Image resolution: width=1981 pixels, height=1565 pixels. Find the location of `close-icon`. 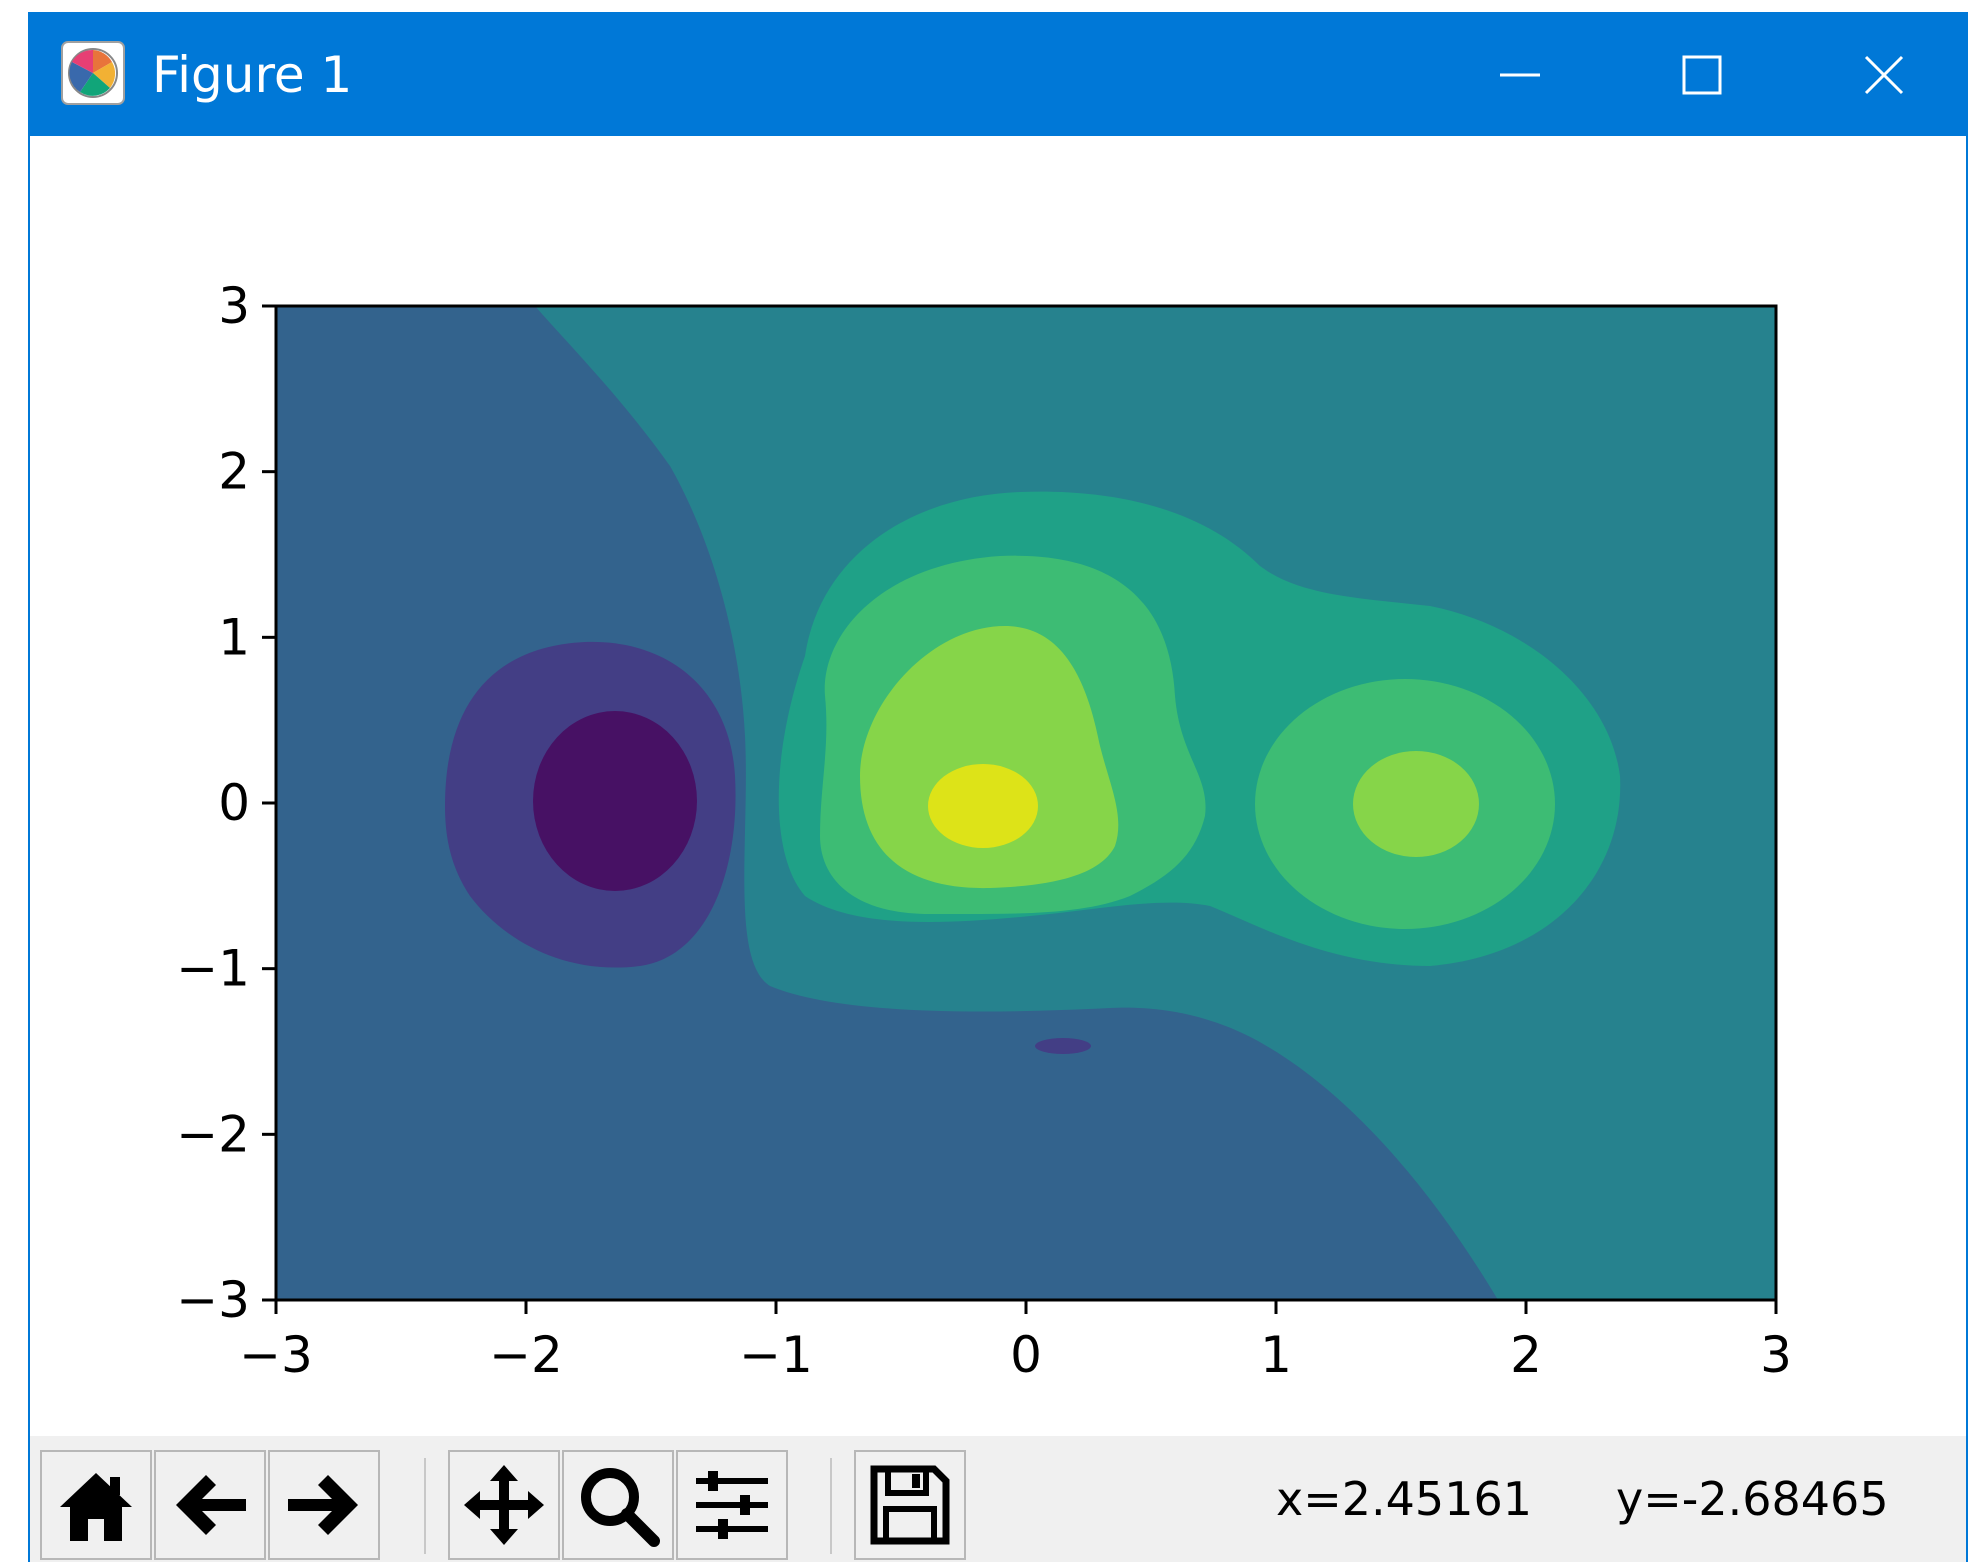

close-icon is located at coordinates (1884, 75).